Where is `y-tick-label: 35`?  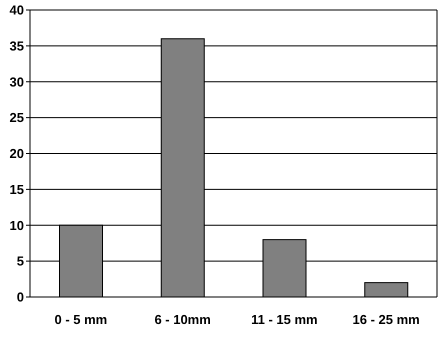
y-tick-label: 35 is located at coordinates (17, 46).